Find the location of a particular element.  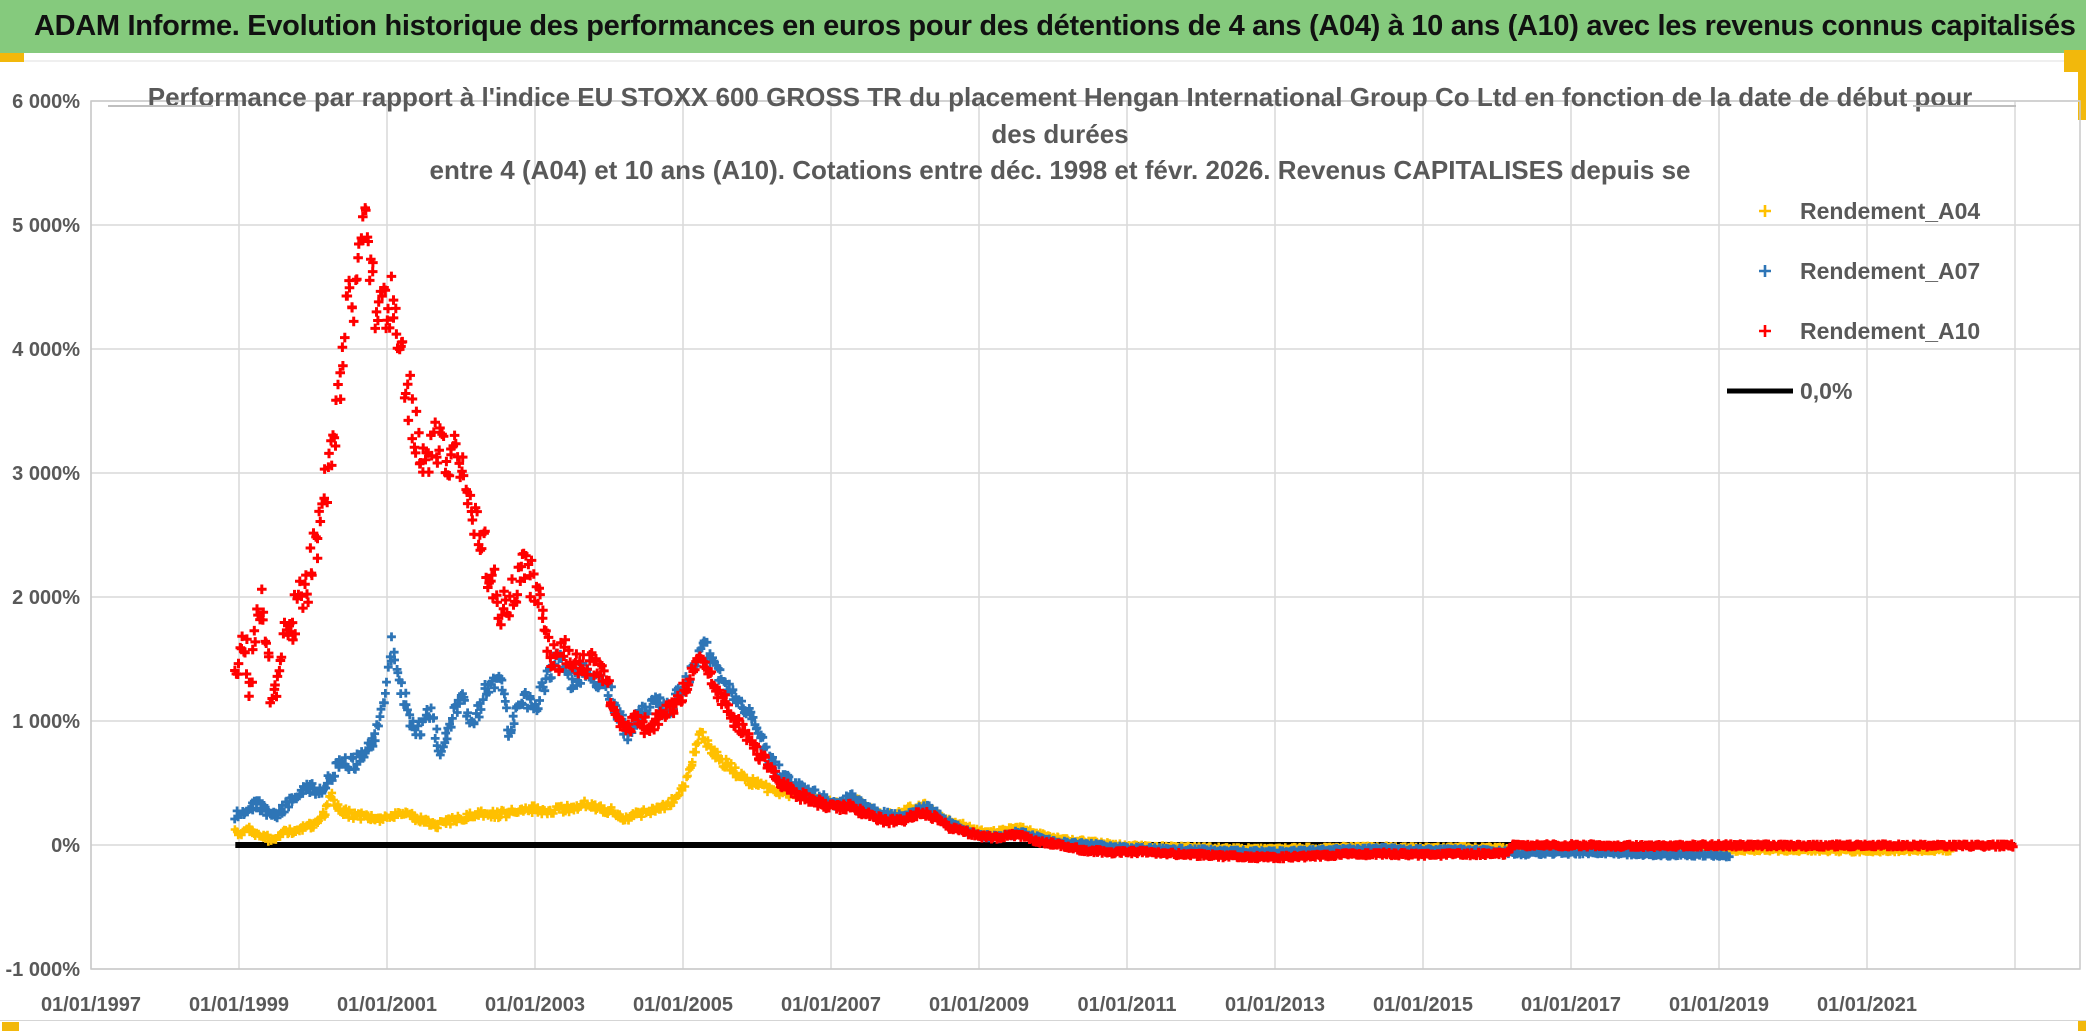

y-tick-label: 2 000% is located at coordinates (46, 598).